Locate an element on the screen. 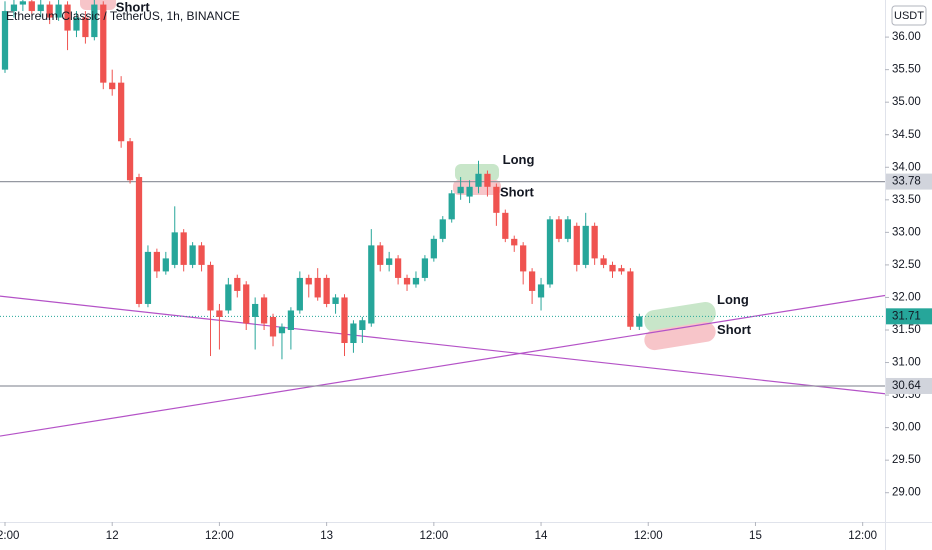 This screenshot has width=932, height=550. price-badge-label: 30.64 is located at coordinates (906, 386).